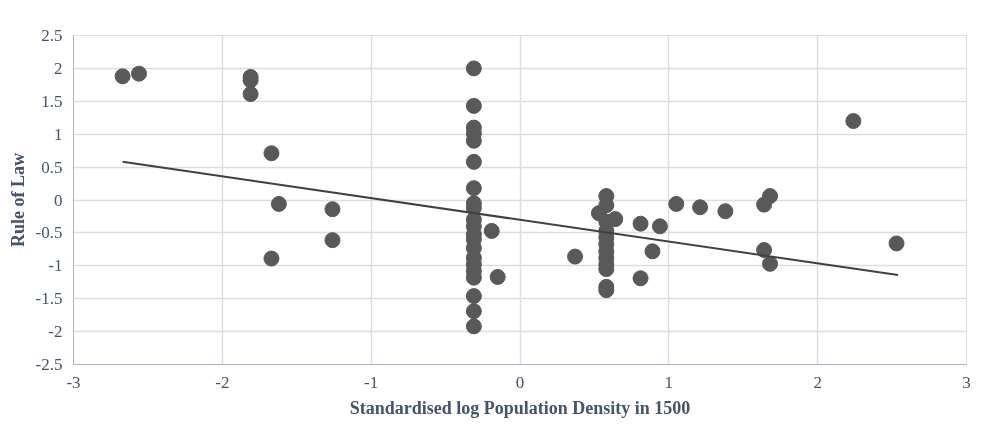 This screenshot has width=1002, height=428. Describe the element at coordinates (73, 382) in the screenshot. I see `x-tick-label: -3` at that location.